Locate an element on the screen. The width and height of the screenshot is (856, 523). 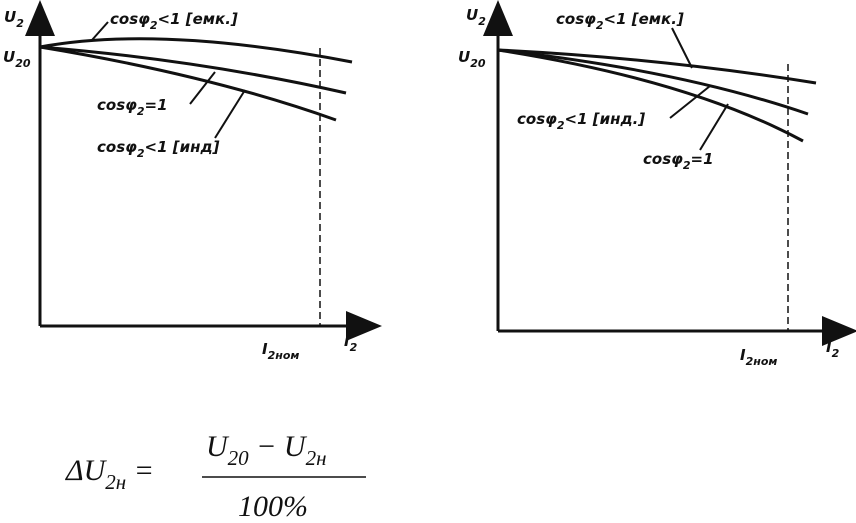
text-part: 100% is located at coordinates (273, 506).